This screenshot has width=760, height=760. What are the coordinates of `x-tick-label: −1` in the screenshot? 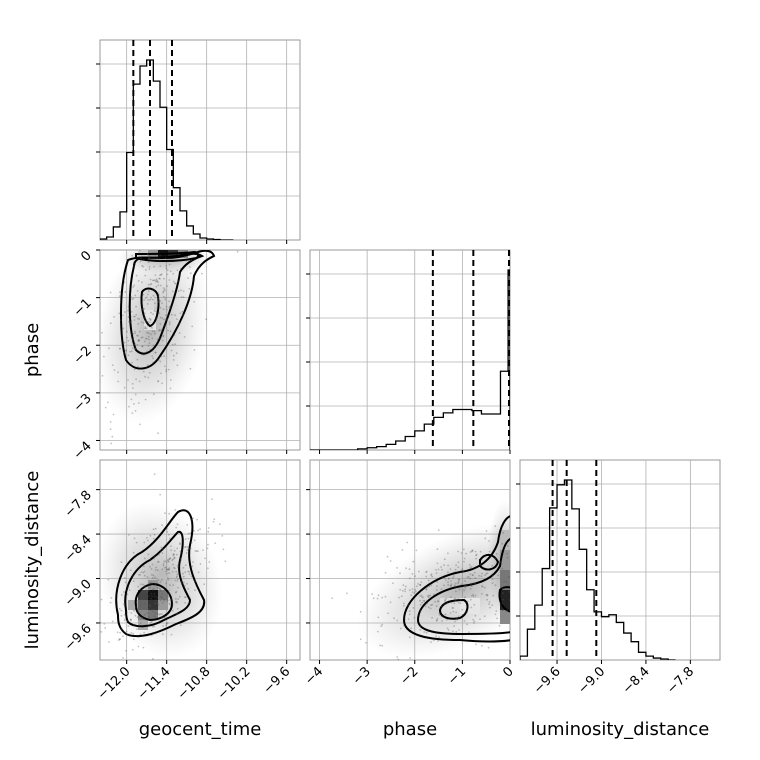 It's located at (457, 676).